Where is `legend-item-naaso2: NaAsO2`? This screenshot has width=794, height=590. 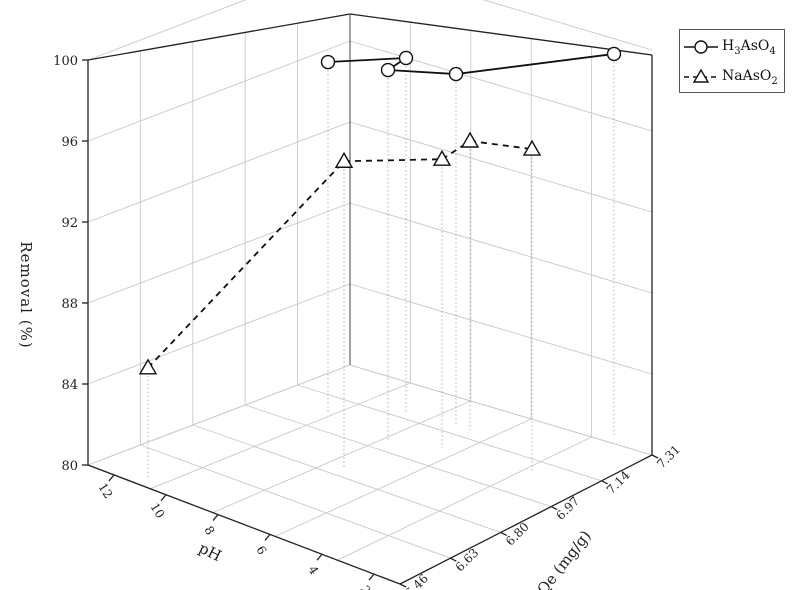 legend-item-naaso2: NaAsO2 is located at coordinates (733, 77).